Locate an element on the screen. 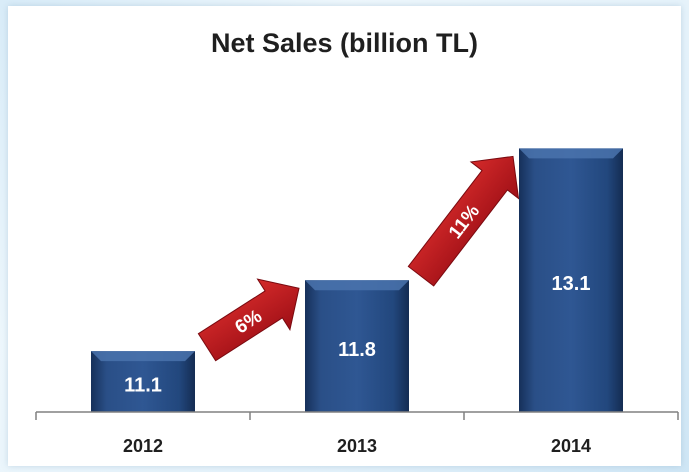  bar-bevel-2013 is located at coordinates (357, 285).